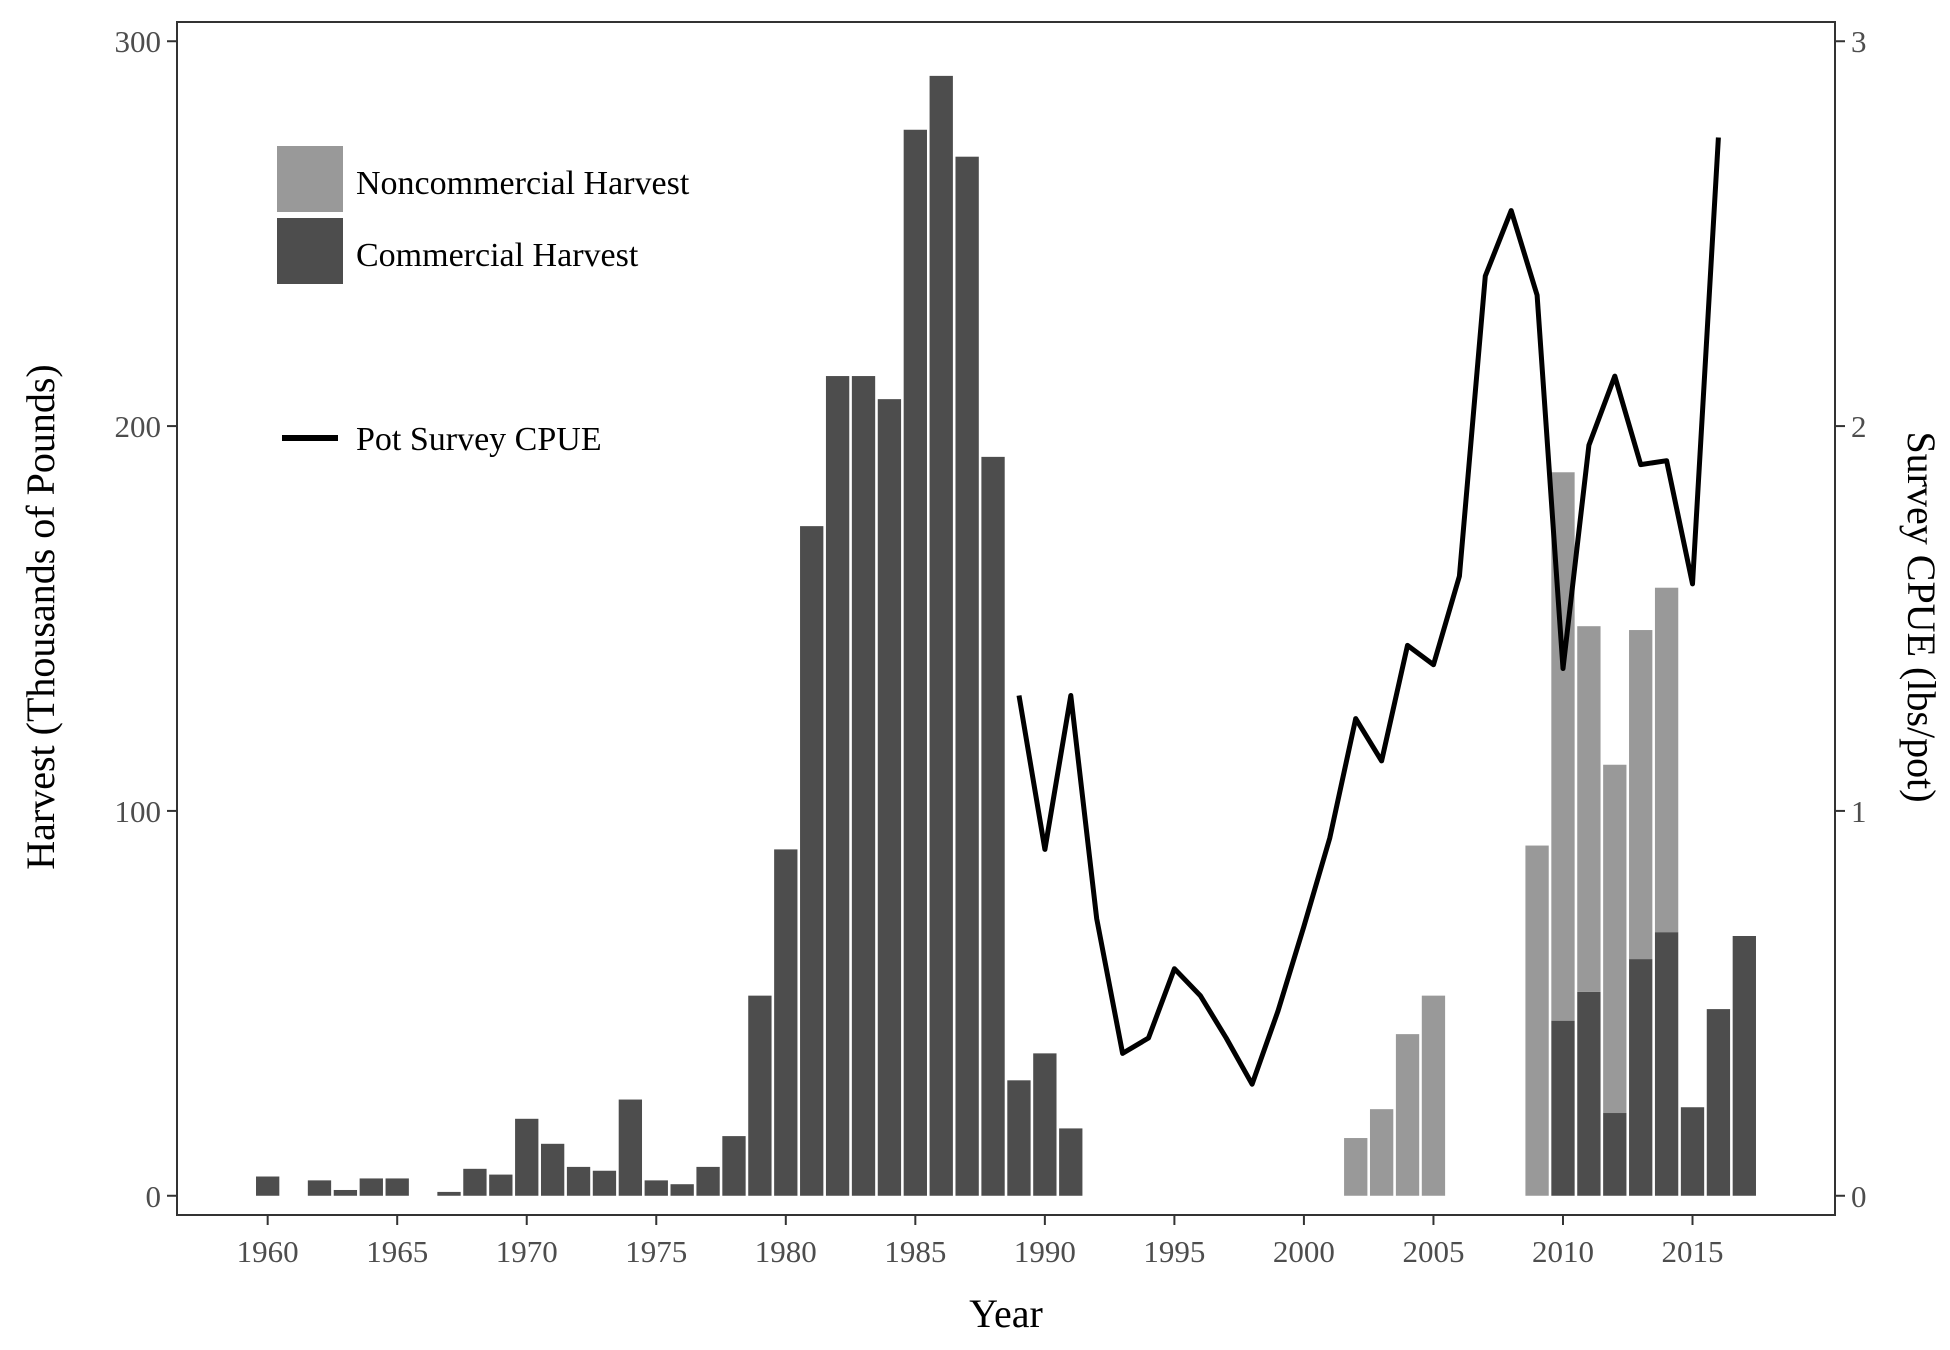 The height and width of the screenshot is (1350, 1950). Describe the element at coordinates (786, 1022) in the screenshot. I see `bar-commercial-1980` at that location.